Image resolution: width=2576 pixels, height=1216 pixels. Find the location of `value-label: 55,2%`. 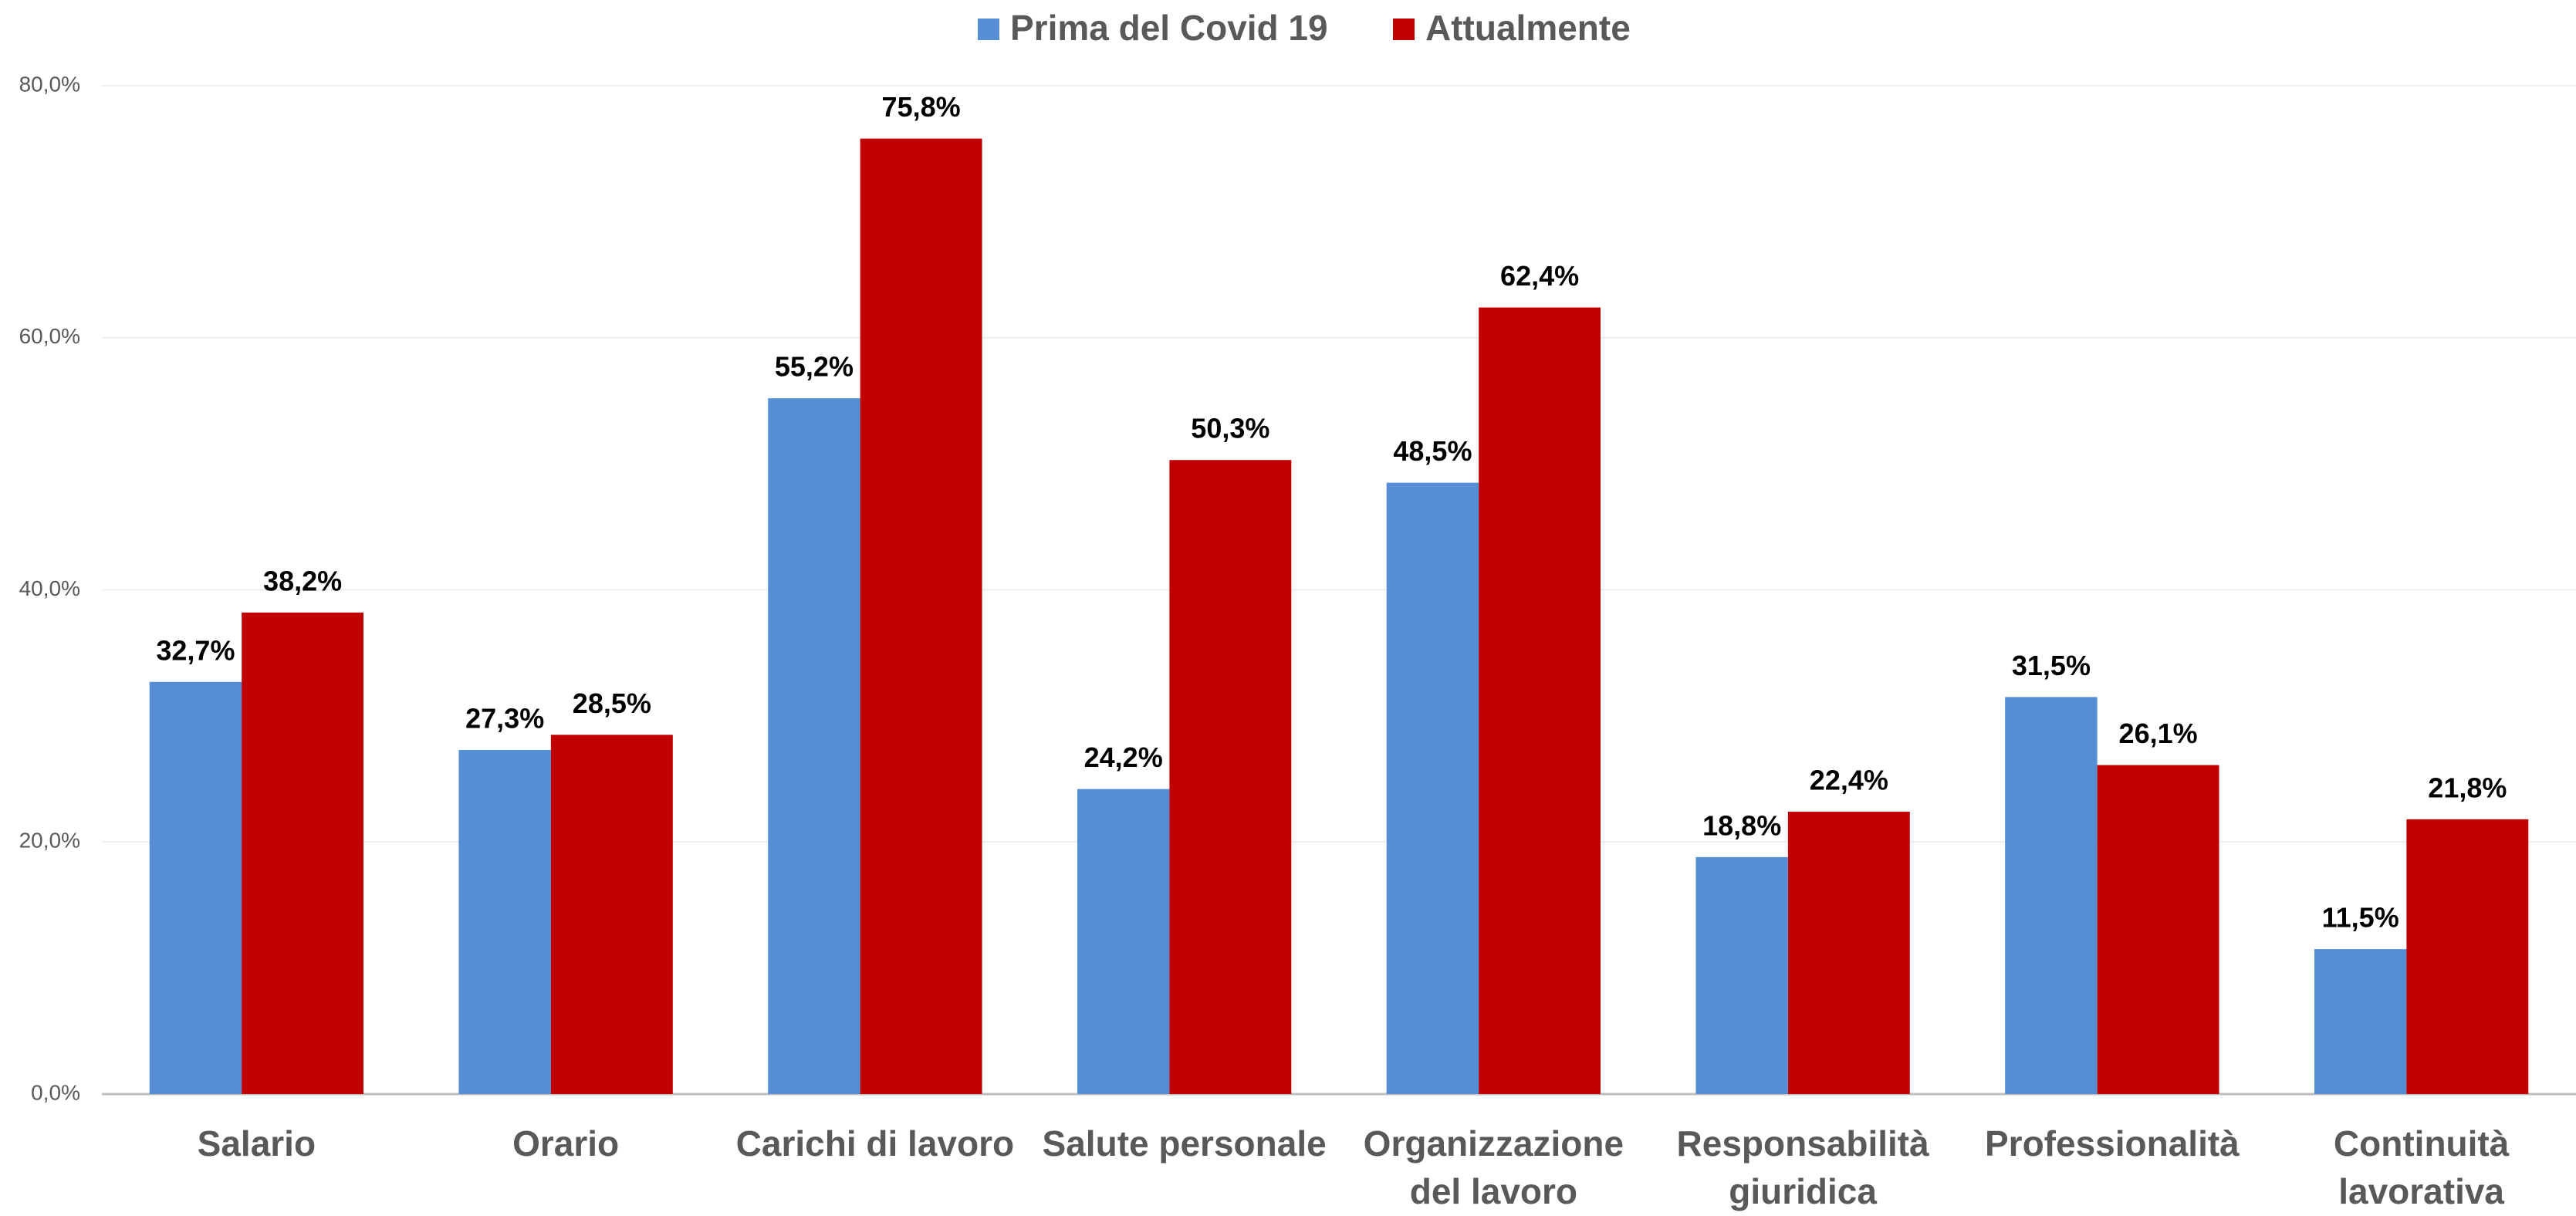

value-label: 55,2% is located at coordinates (814, 367).